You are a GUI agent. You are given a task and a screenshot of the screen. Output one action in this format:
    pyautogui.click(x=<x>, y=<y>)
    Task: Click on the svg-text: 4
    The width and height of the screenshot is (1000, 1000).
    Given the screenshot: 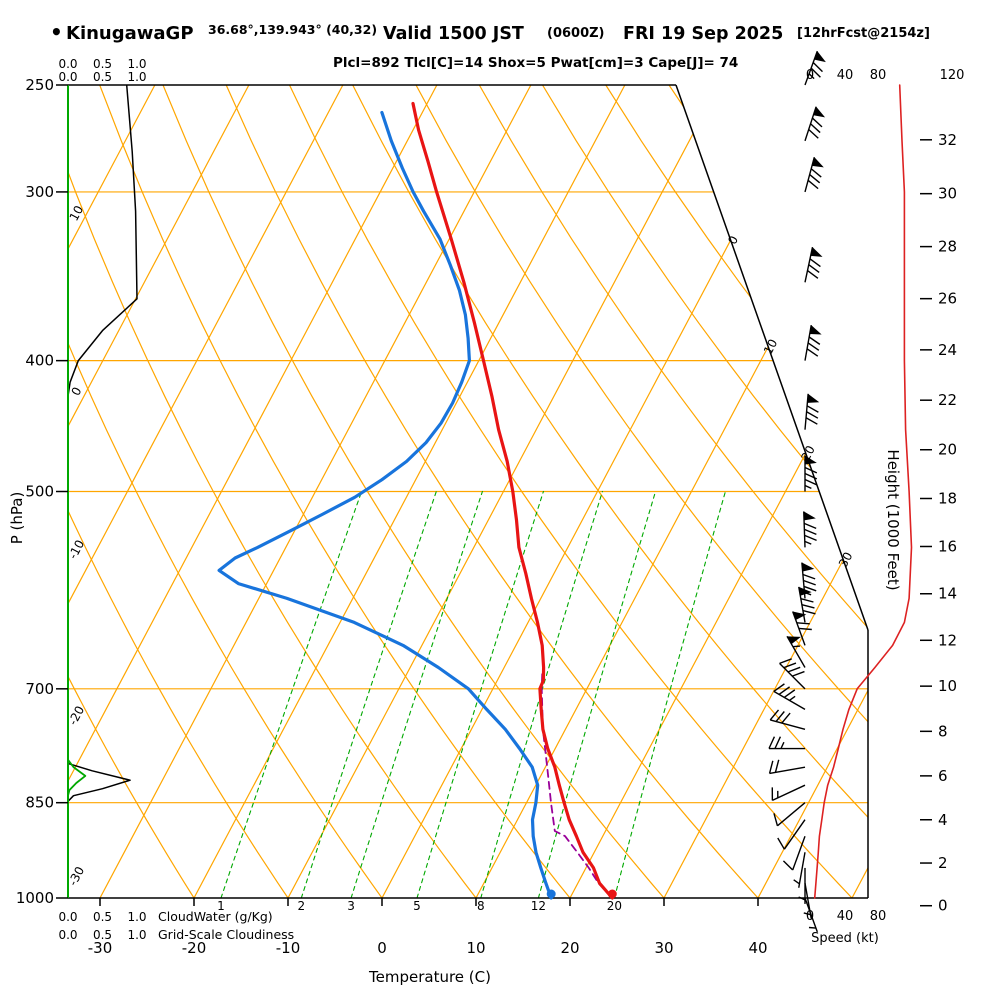 What is the action you would take?
    pyautogui.click(x=943, y=820)
    